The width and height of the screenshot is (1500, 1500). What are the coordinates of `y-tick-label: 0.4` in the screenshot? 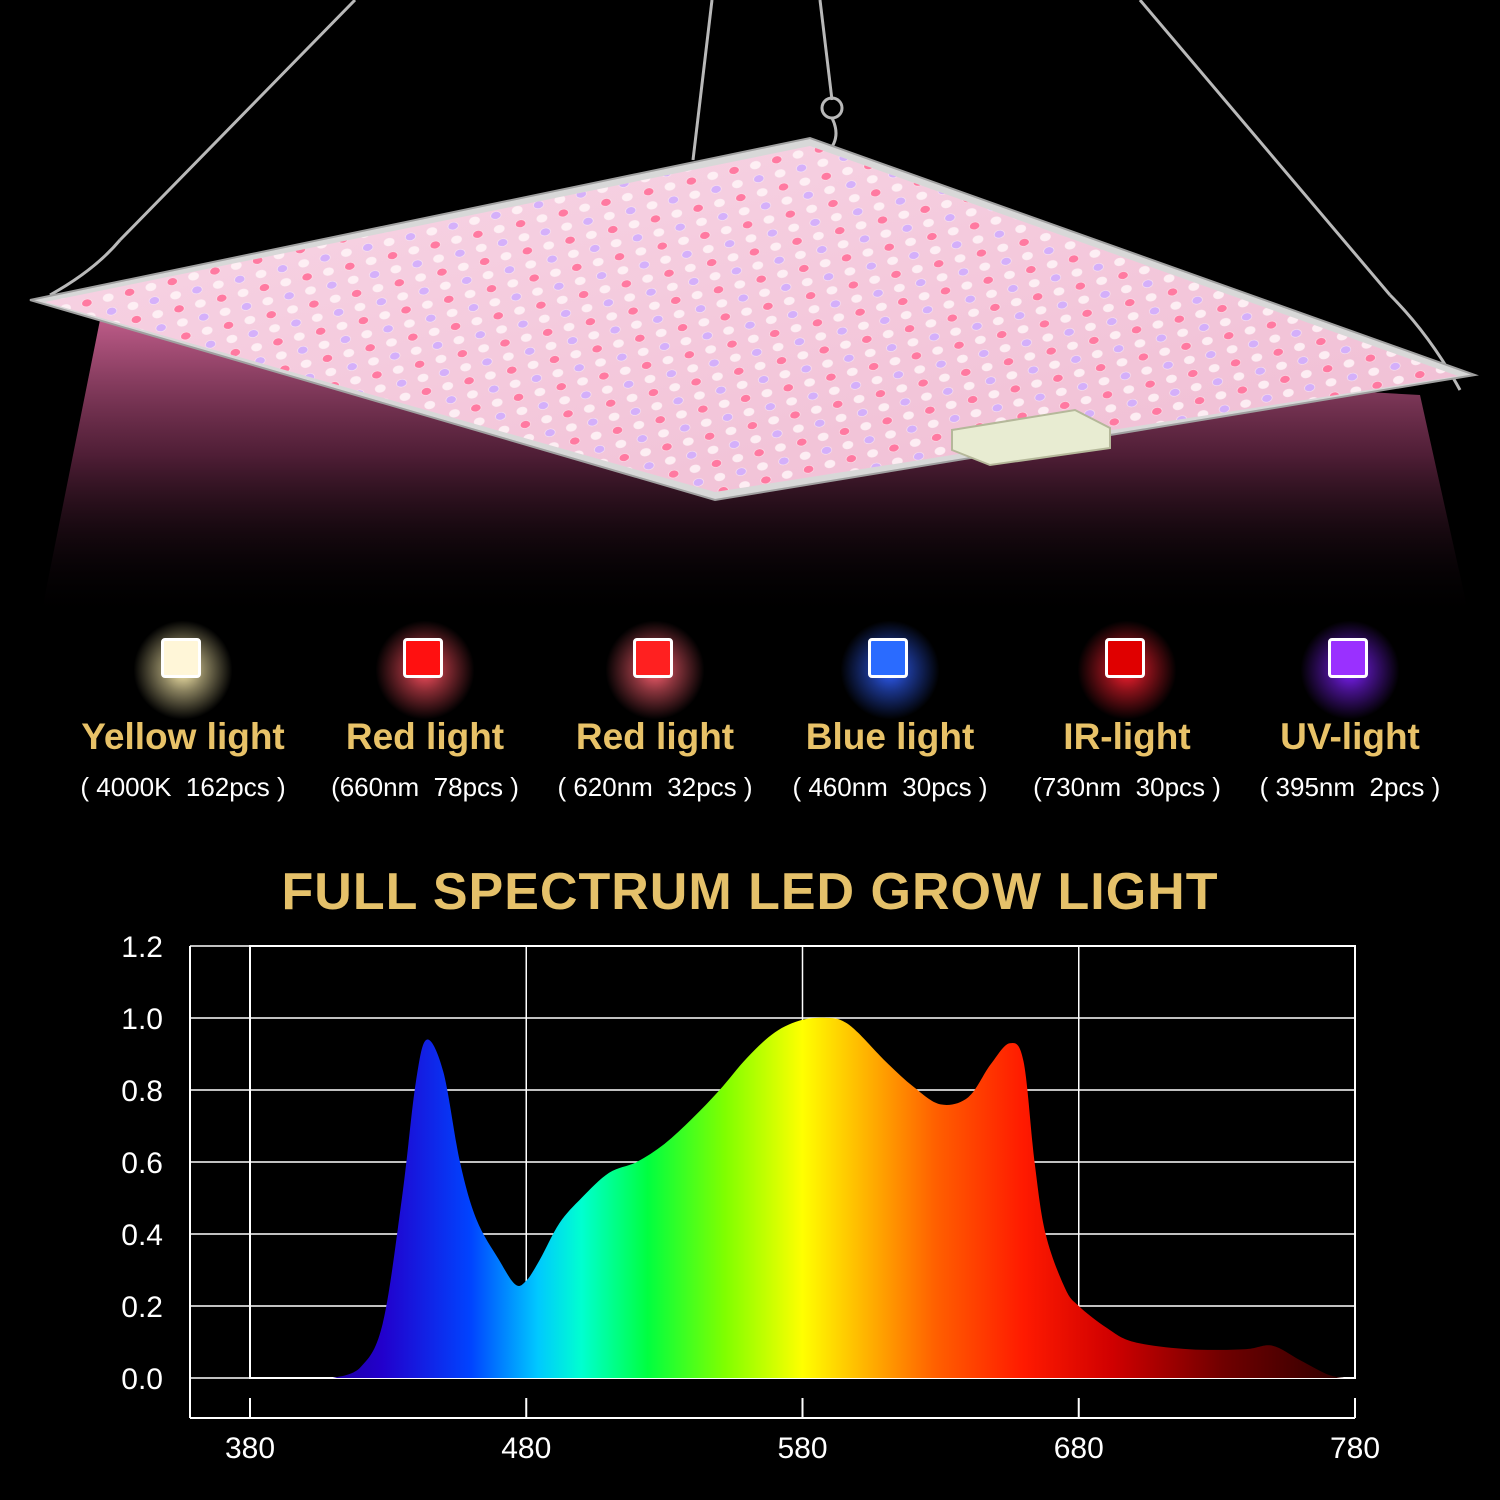 It's located at (142, 1235).